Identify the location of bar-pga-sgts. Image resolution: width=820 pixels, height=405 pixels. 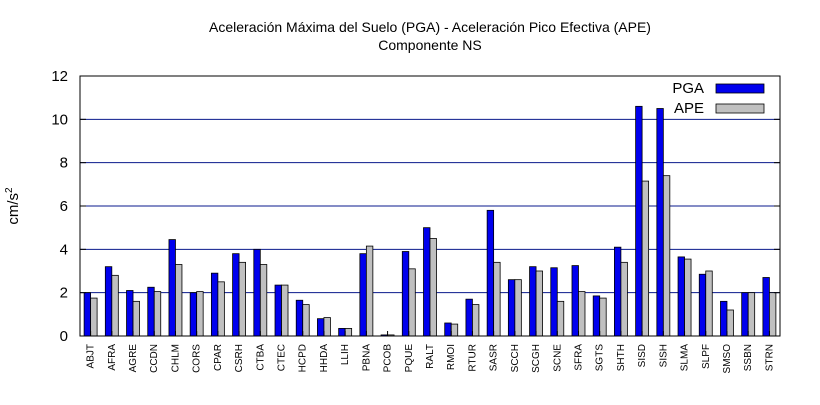
(596, 316).